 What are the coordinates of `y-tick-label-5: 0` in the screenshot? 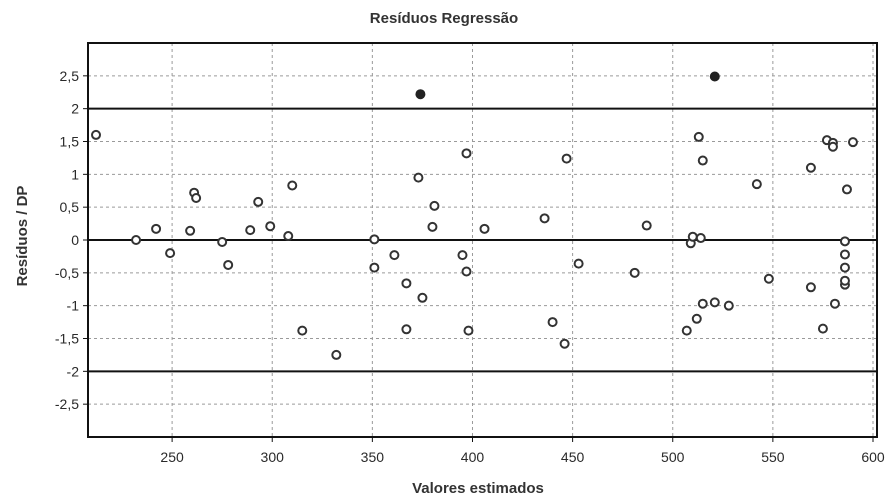 It's located at (75, 240).